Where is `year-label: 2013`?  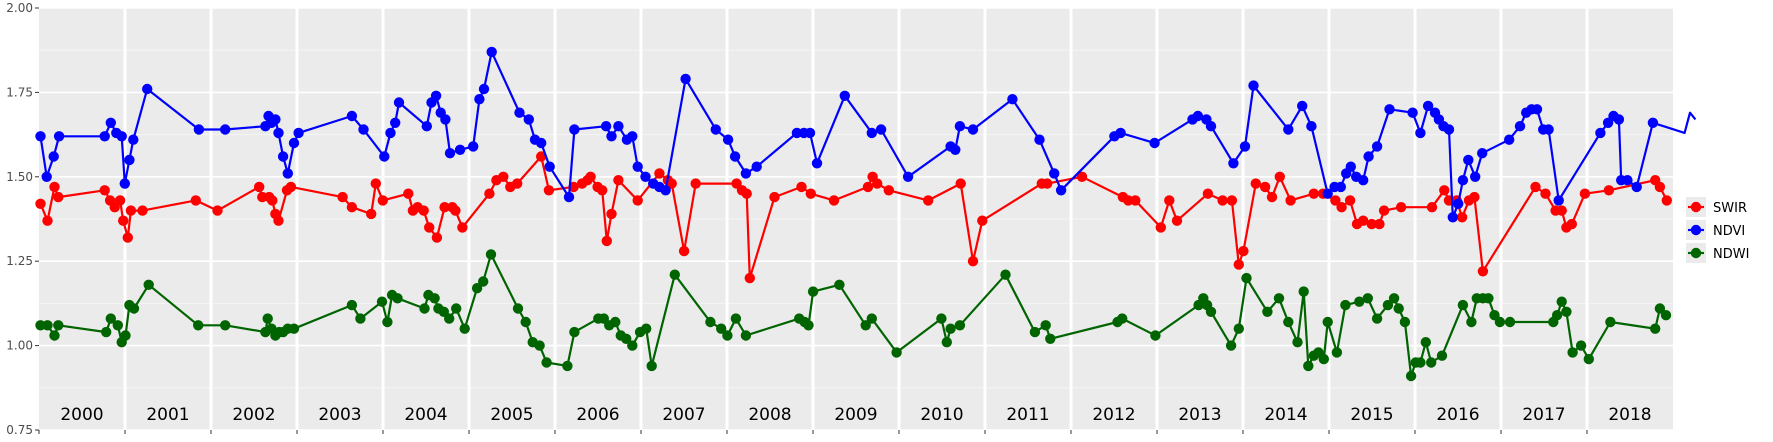 year-label: 2013 is located at coordinates (1199, 415).